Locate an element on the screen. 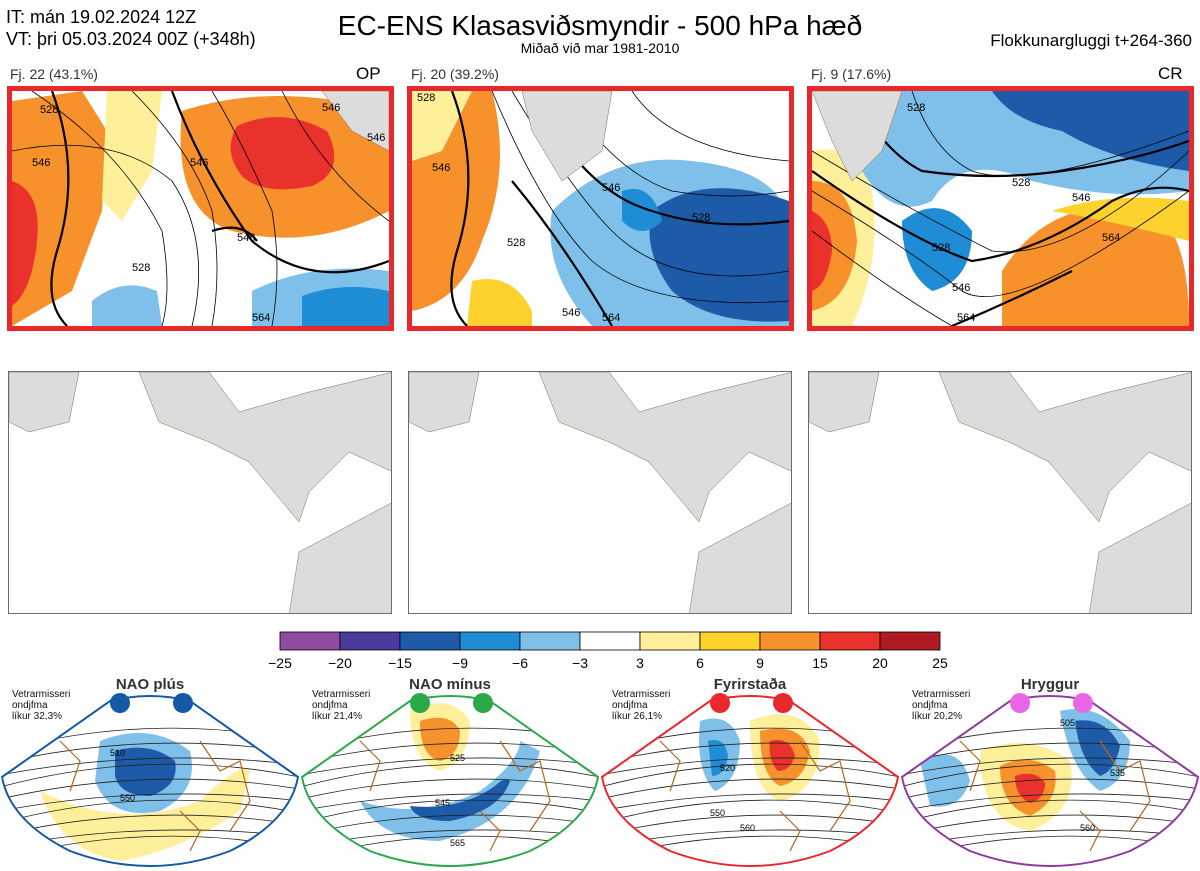 The height and width of the screenshot is (871, 1200). regime-map: 525 545 565 is located at coordinates (450, 780).